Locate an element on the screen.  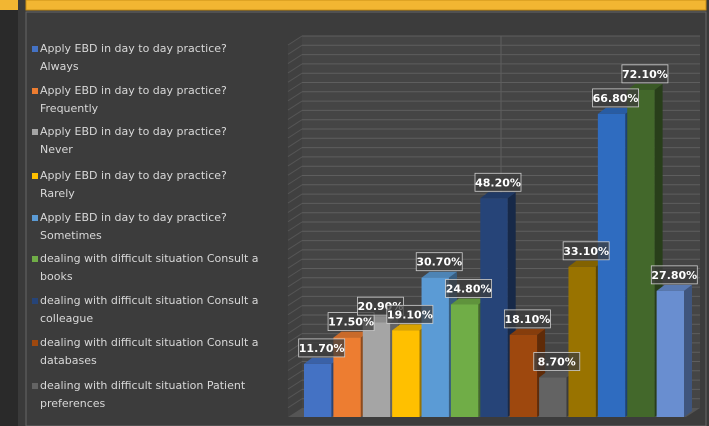
data-label-text: 17.50% is located at coordinates (351, 322).